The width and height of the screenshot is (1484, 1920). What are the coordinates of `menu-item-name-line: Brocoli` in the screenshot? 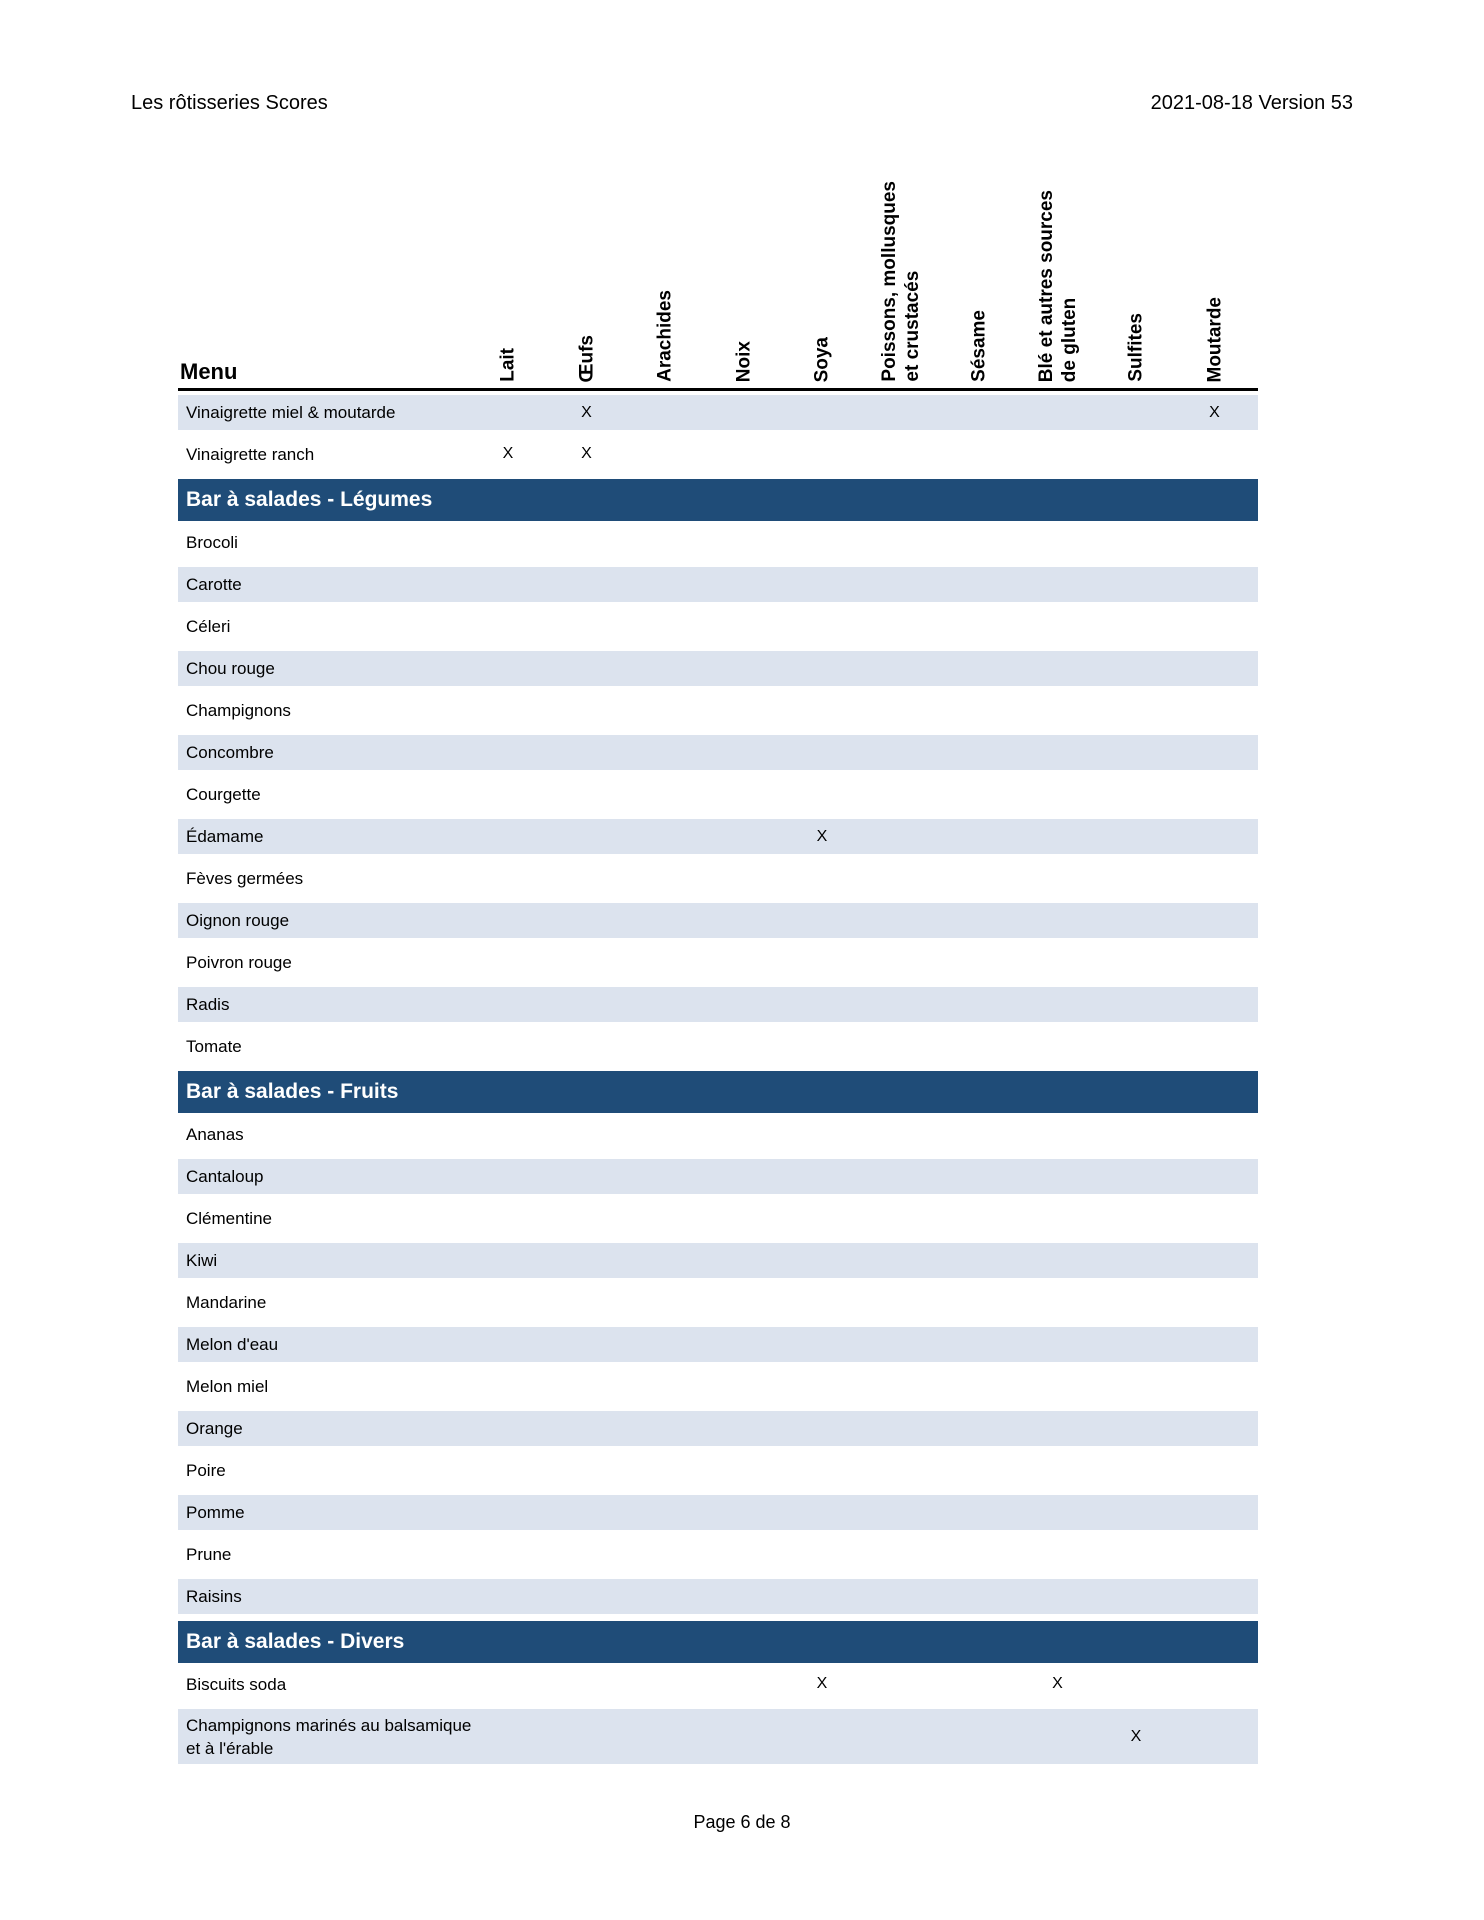 It's located at (212, 542).